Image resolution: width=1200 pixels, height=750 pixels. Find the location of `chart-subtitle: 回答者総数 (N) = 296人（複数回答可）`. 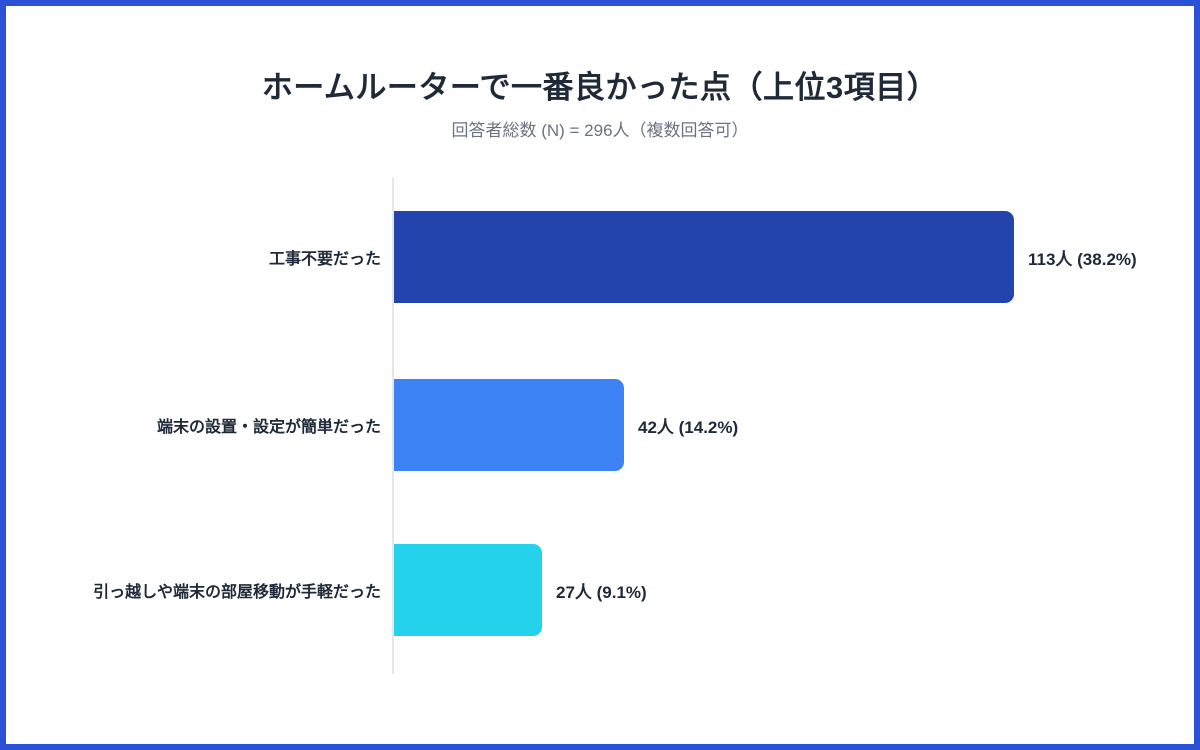

chart-subtitle: 回答者総数 (N) = 296人（複数回答可） is located at coordinates (600, 130).